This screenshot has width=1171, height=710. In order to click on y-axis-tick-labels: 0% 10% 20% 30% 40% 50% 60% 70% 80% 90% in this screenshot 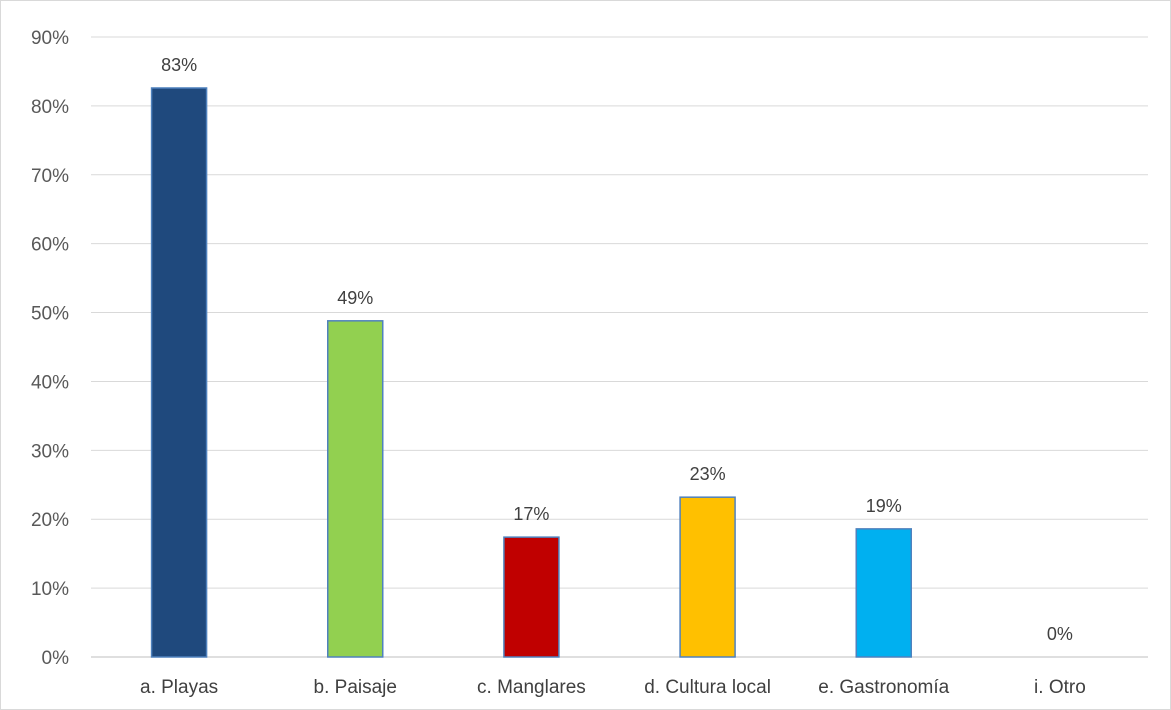, I will do `click(50, 348)`.